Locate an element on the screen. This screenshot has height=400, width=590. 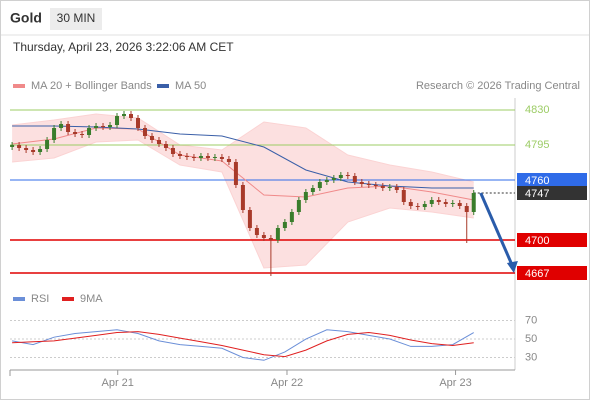
subtitle: Thursday, April 23, 2026 3:22:06 AM CET is located at coordinates (123, 47).